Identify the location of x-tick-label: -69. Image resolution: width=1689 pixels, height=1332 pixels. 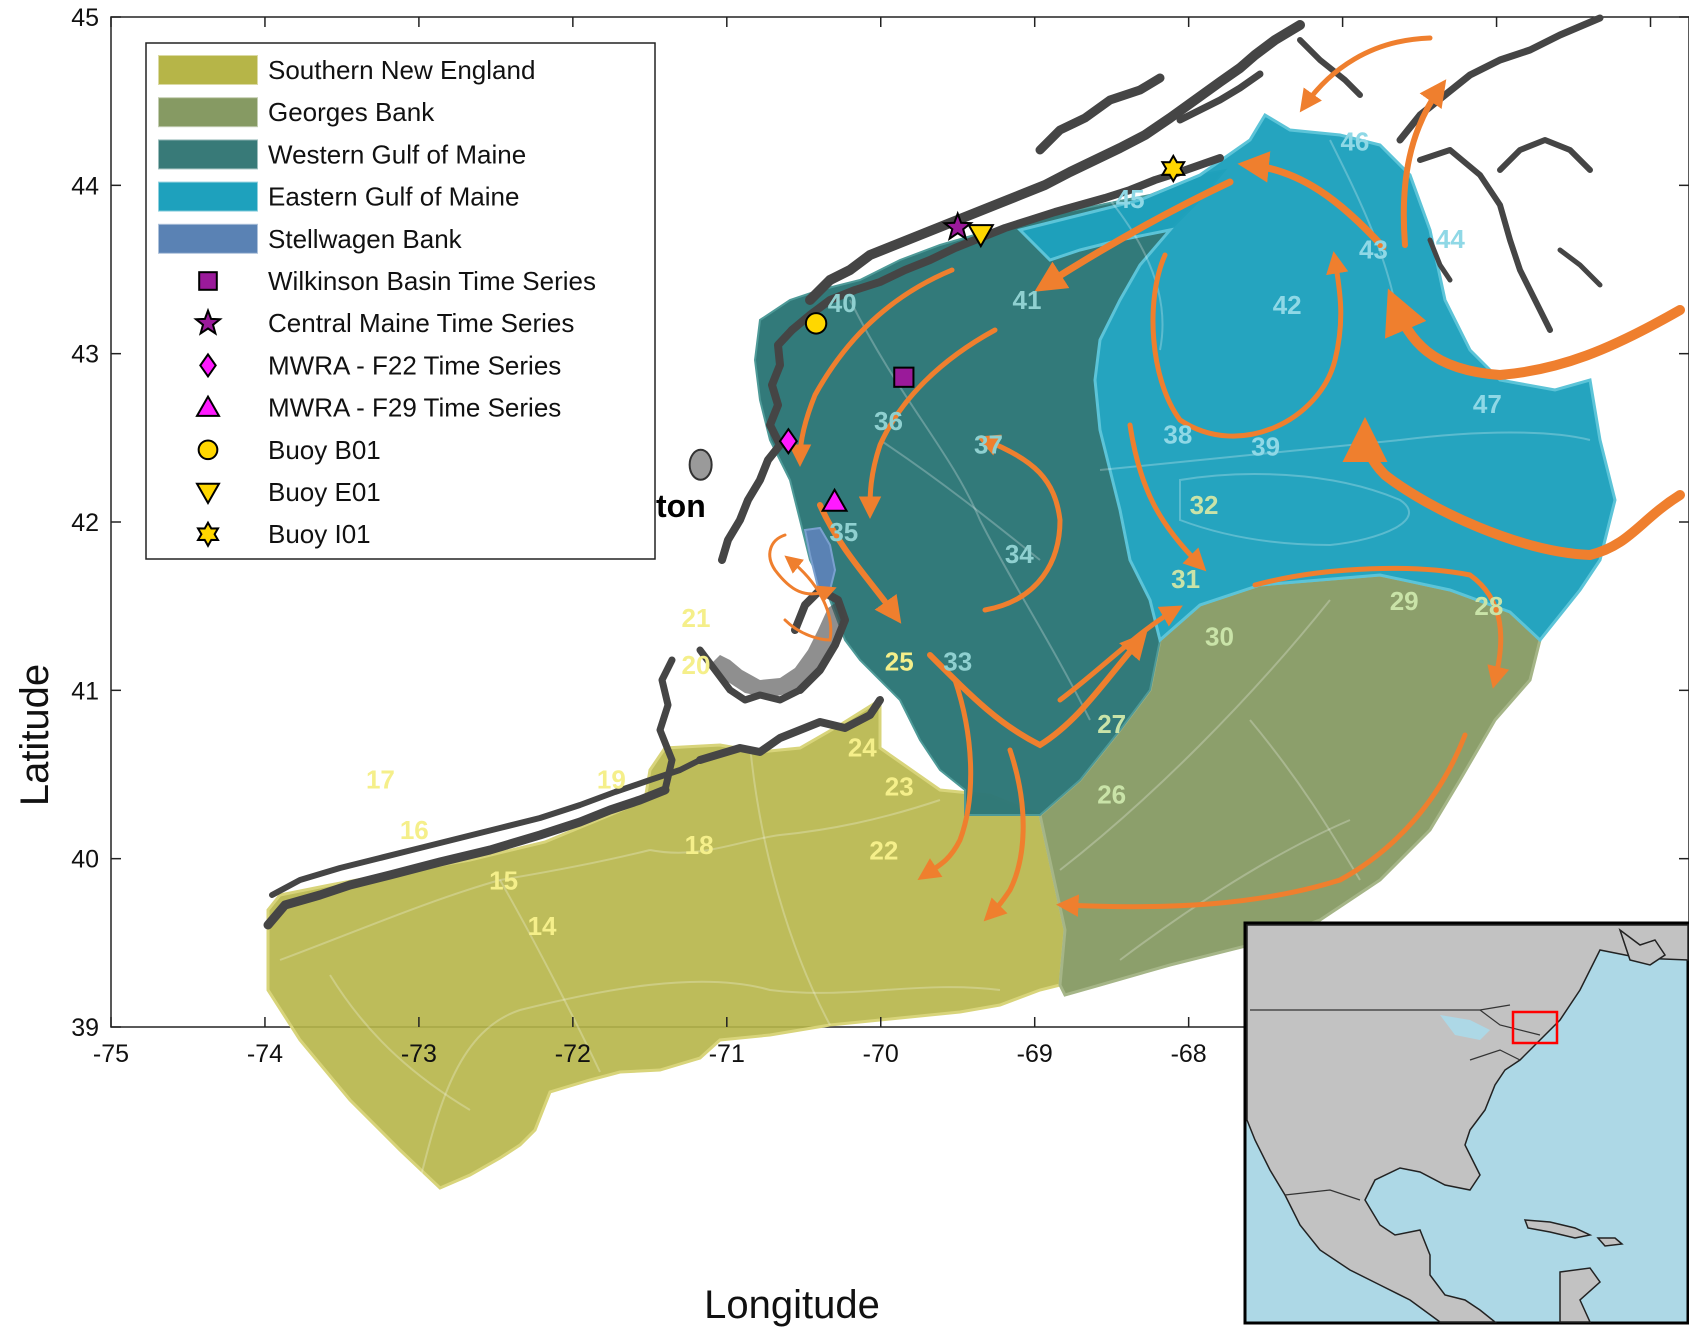
(1035, 1054).